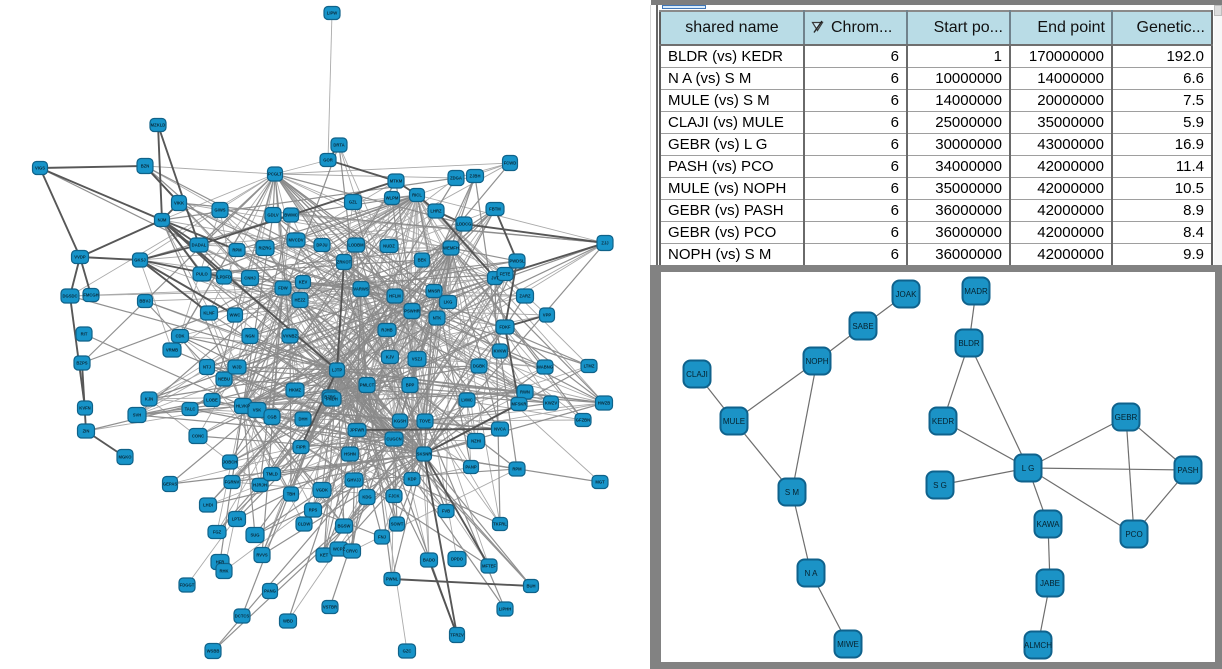 Image resolution: width=1222 pixels, height=669 pixels. Describe the element at coordinates (500, 524) in the screenshot. I see `svg-text: TKFRL` at that location.